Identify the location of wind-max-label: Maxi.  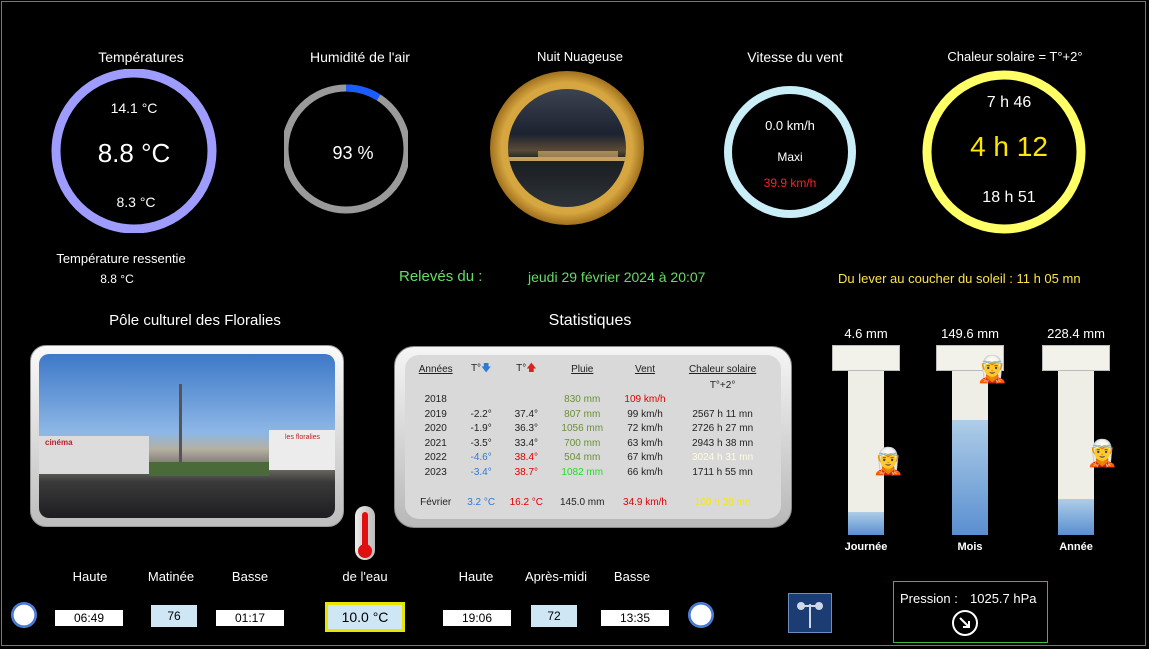
(790, 157).